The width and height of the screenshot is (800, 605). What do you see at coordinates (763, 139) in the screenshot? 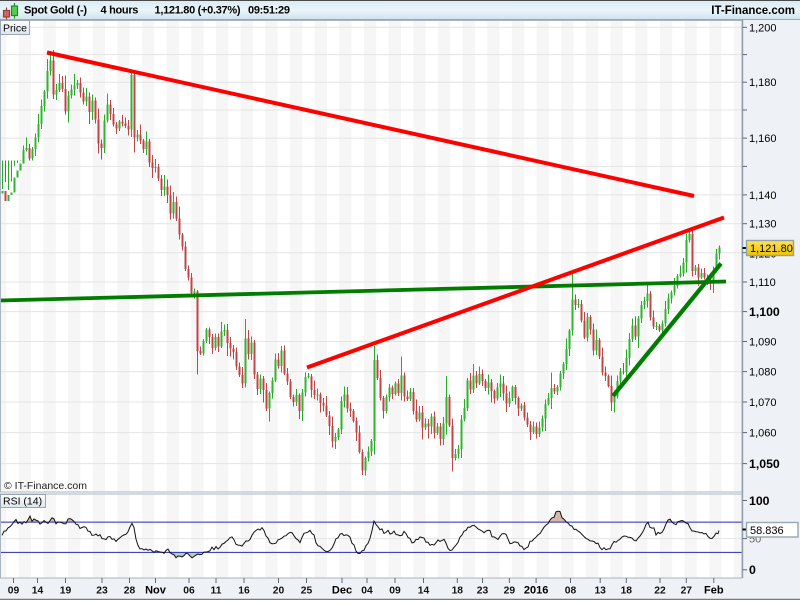
I see `svg-text: 1,160` at bounding box center [763, 139].